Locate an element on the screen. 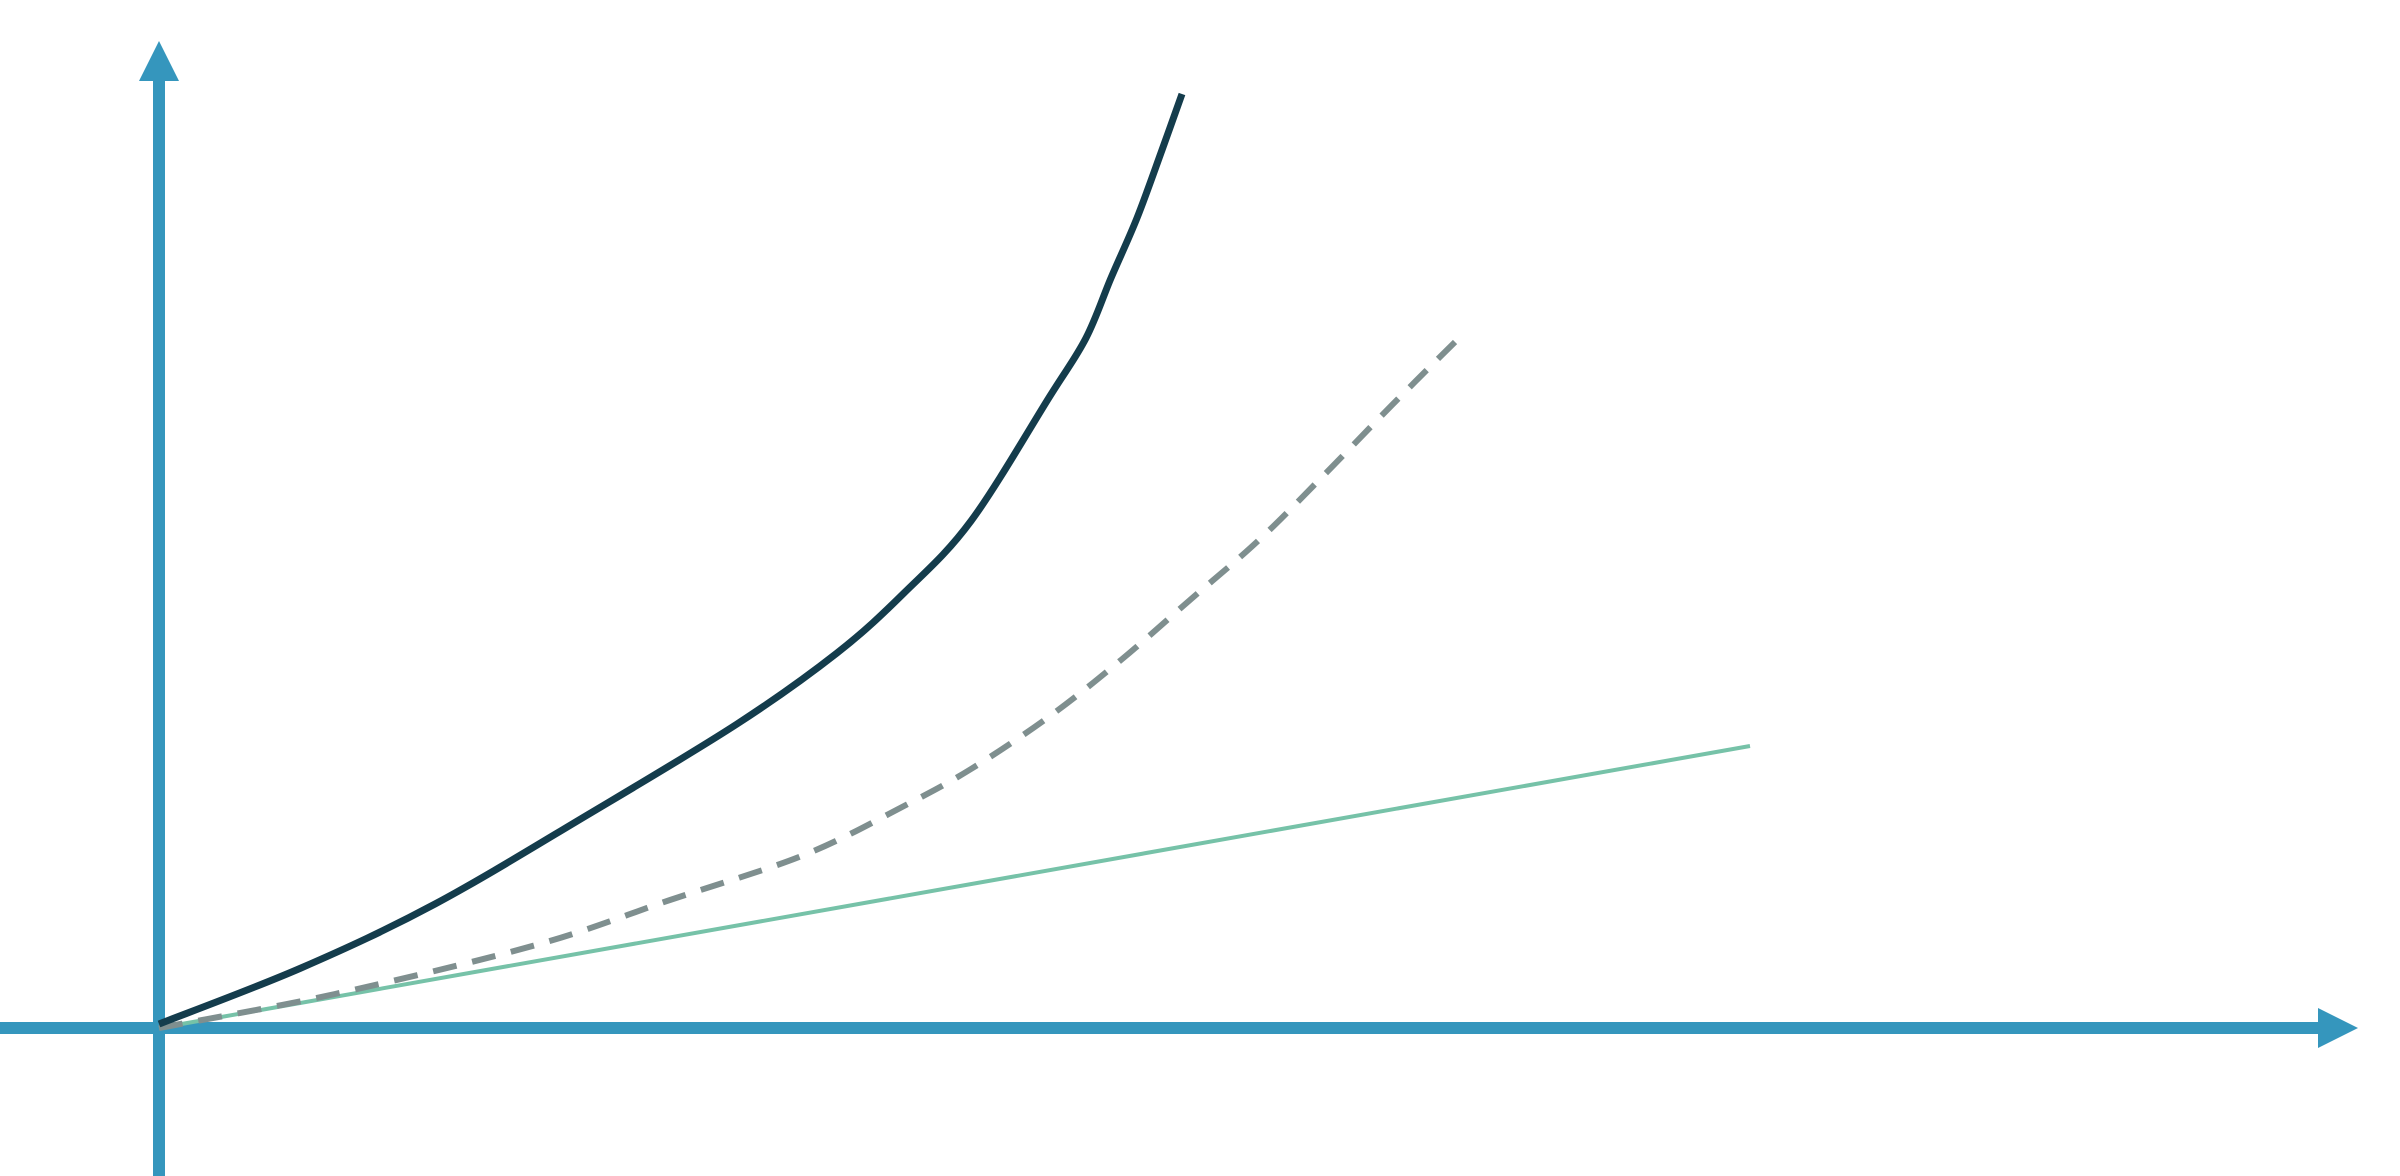  y-axis-arrowhead is located at coordinates (159, 61).